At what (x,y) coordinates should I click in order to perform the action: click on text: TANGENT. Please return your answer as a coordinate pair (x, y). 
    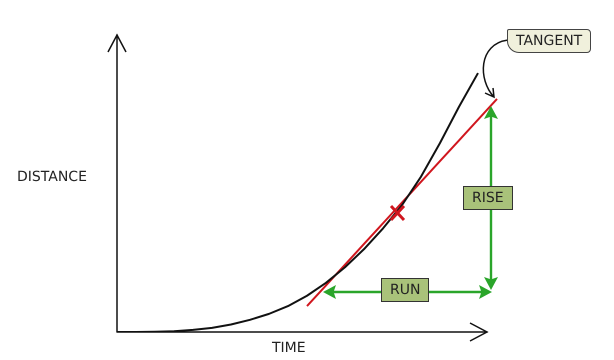
    Looking at the image, I should click on (549, 41).